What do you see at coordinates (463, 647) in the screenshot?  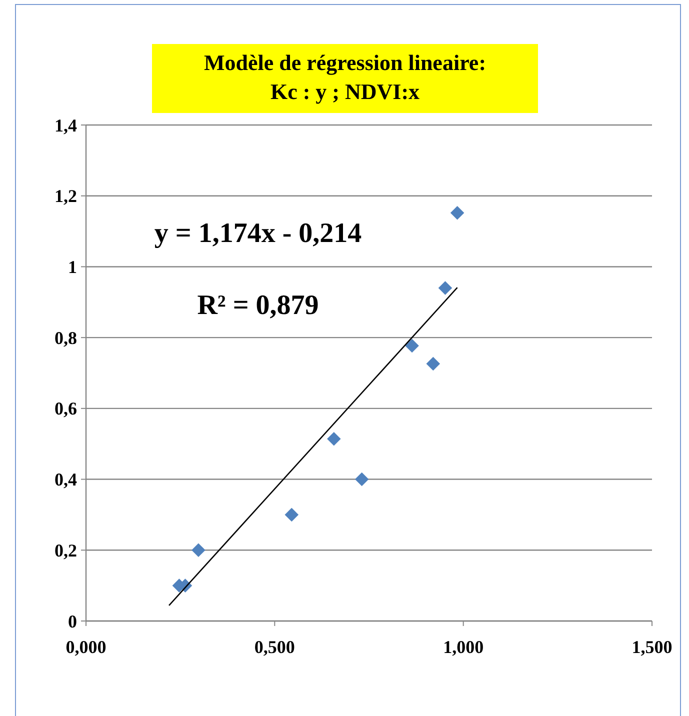 I see `x-tick-label: 1,000` at bounding box center [463, 647].